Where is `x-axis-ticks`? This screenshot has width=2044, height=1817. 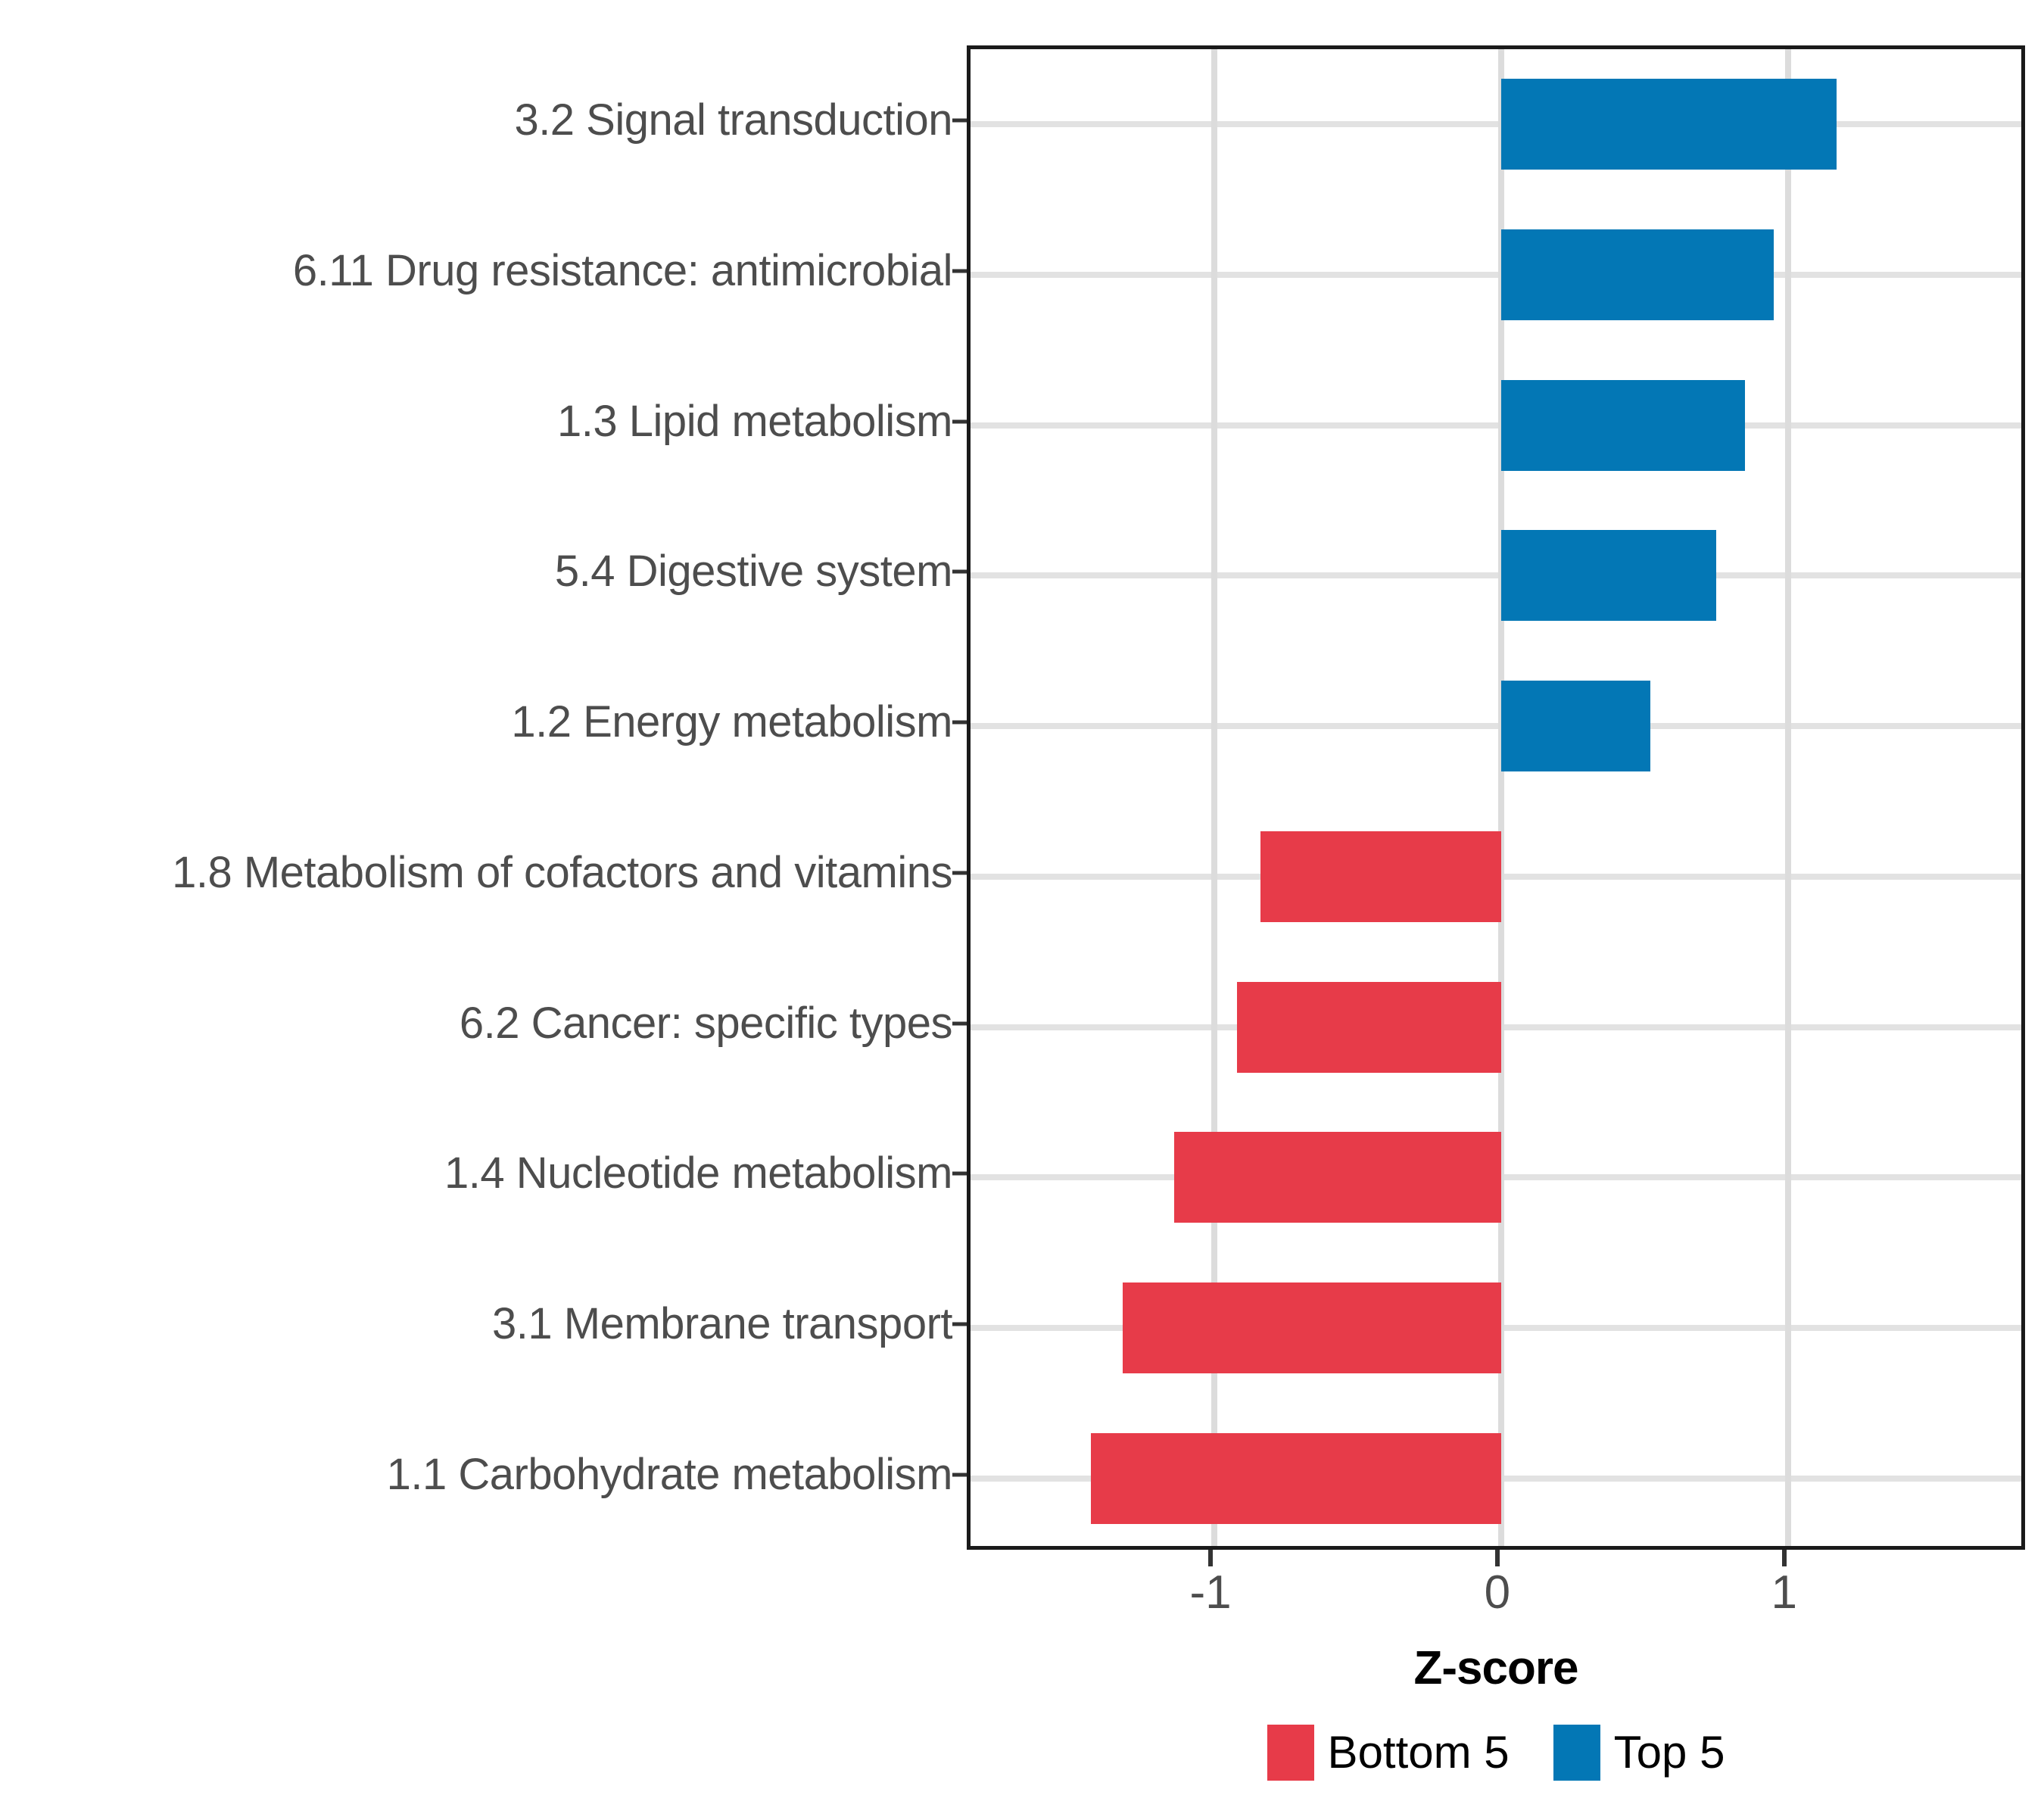
x-axis-ticks is located at coordinates (1496, 1561).